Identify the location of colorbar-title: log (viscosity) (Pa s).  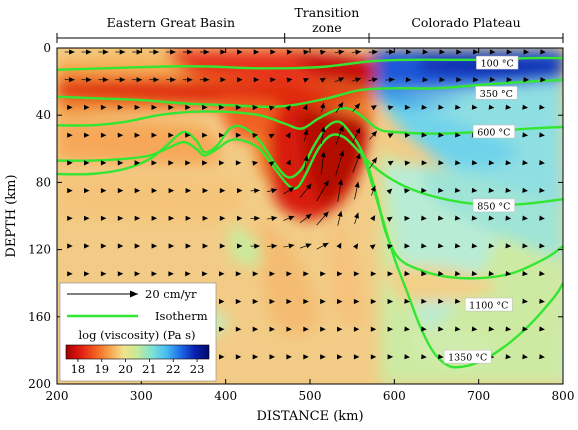
(137, 335).